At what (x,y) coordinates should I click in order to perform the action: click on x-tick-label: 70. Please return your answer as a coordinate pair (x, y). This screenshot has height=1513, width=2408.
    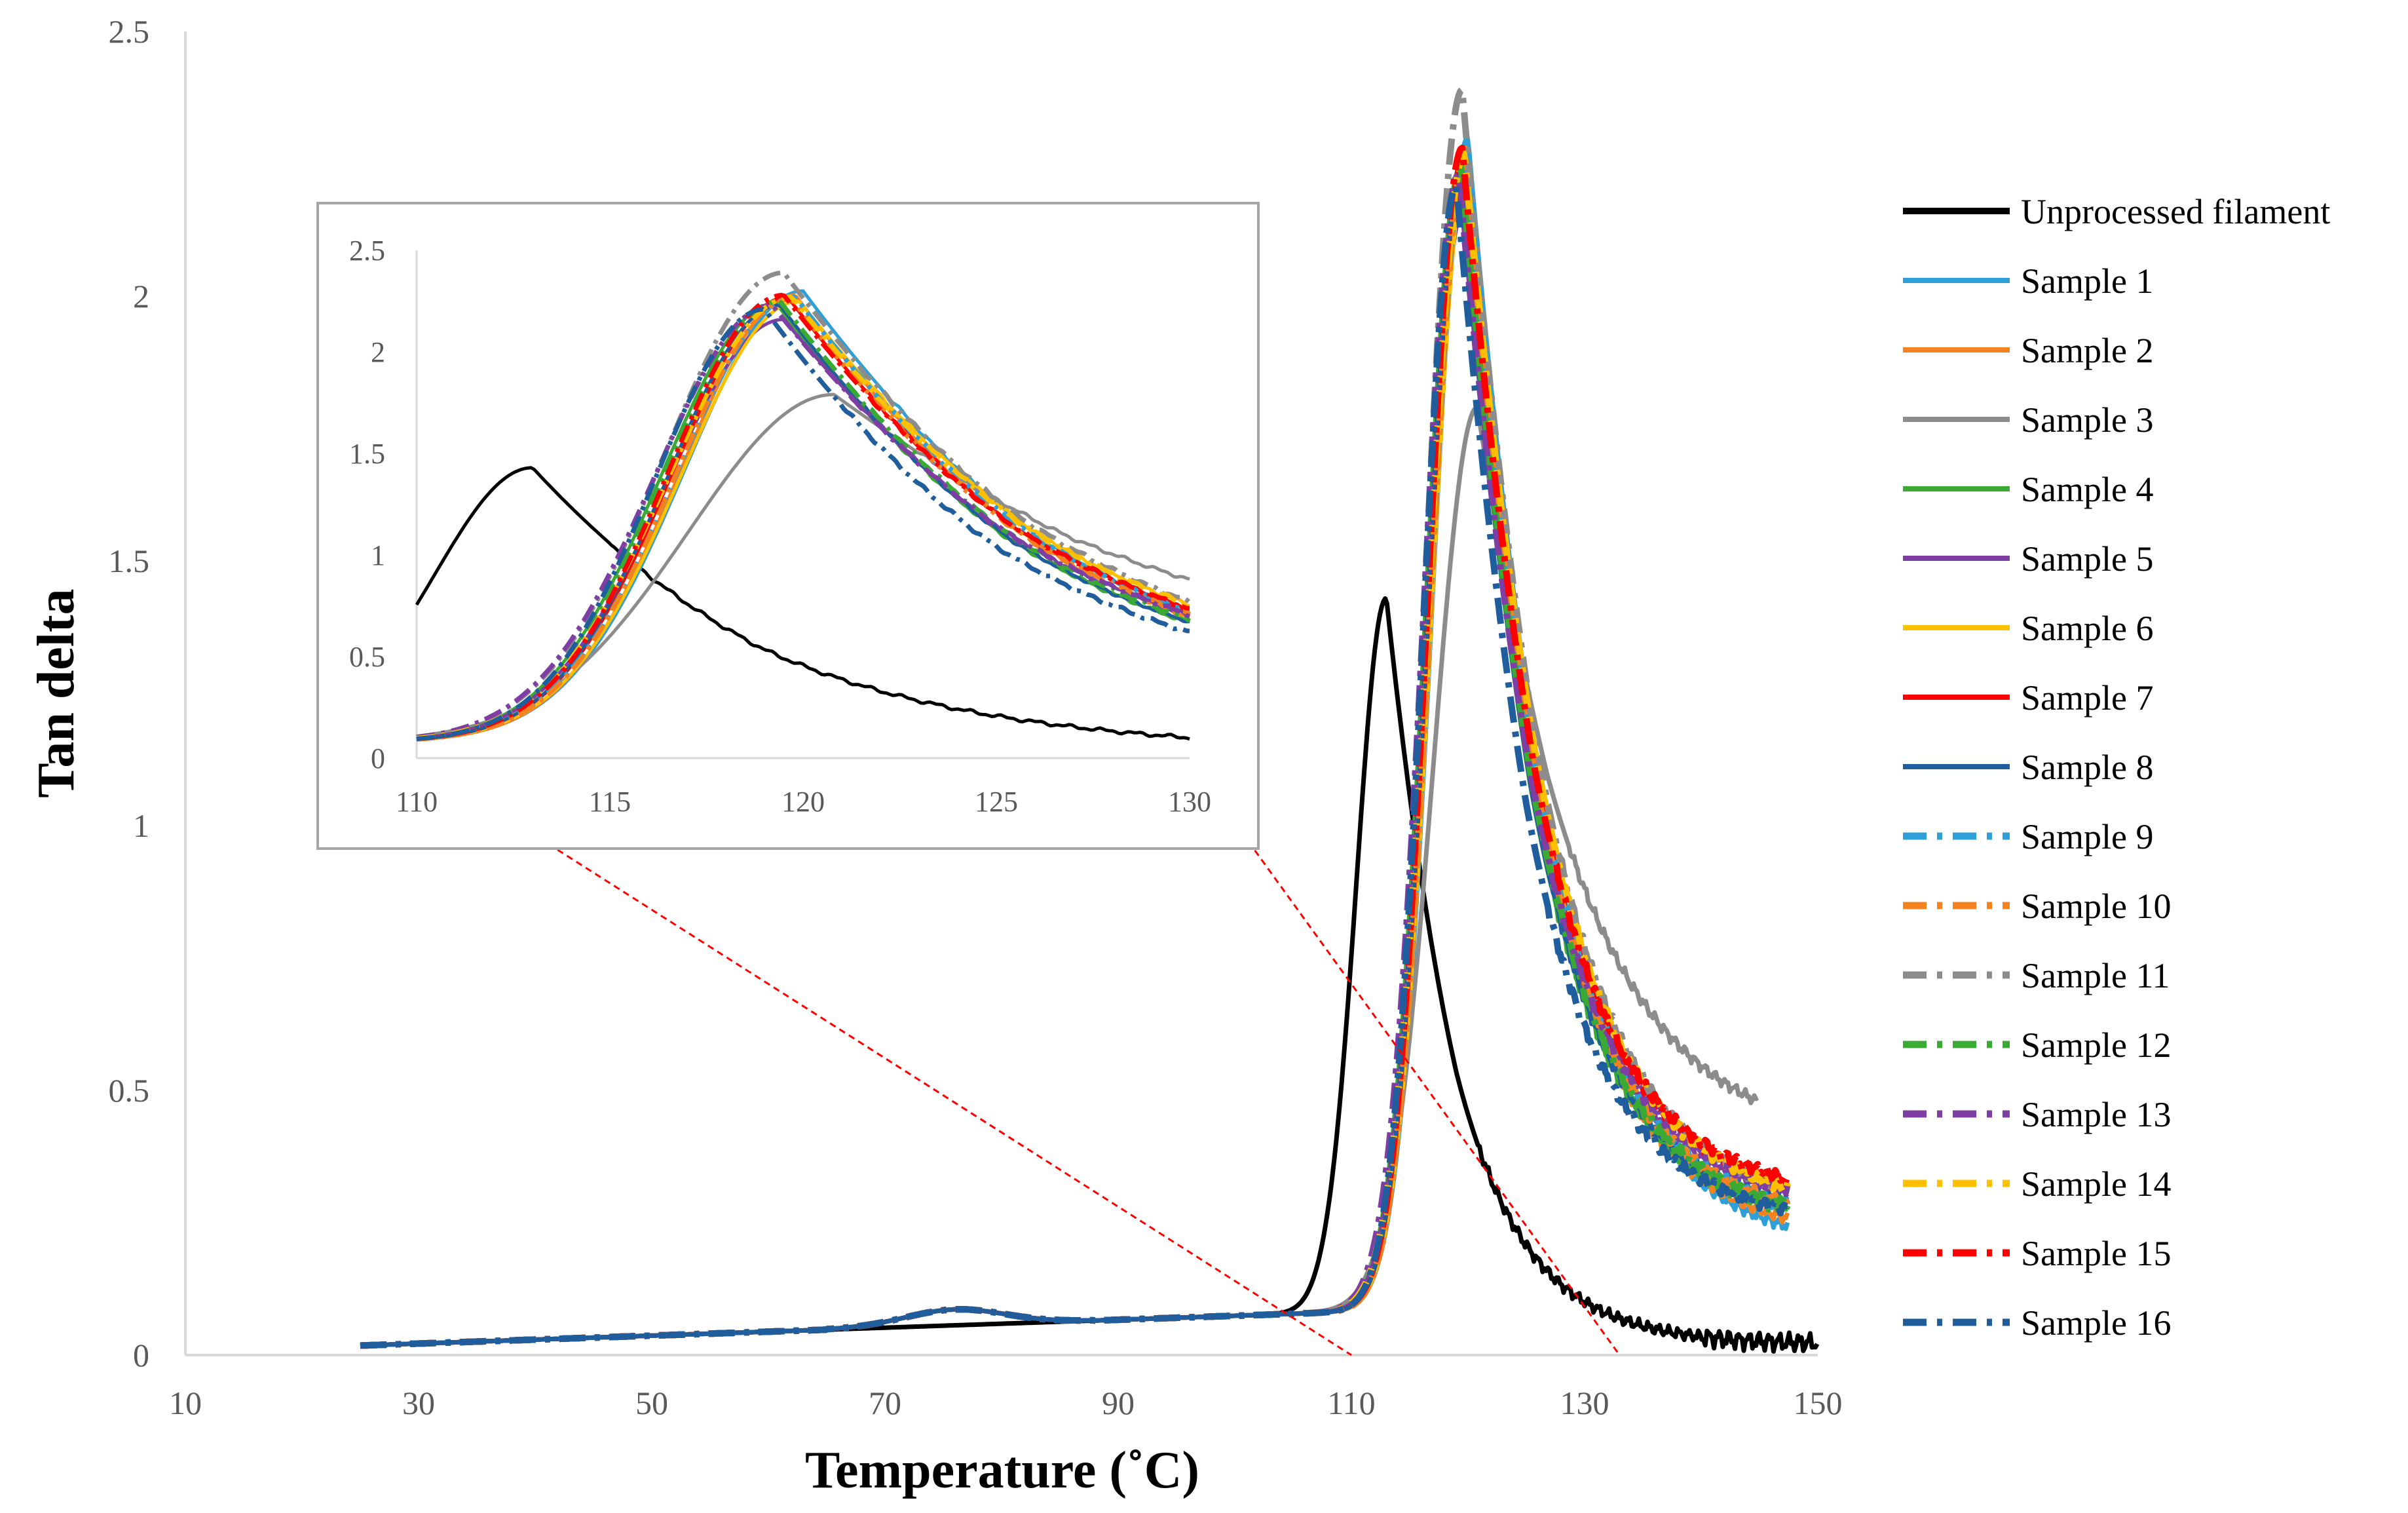
    Looking at the image, I should click on (885, 1403).